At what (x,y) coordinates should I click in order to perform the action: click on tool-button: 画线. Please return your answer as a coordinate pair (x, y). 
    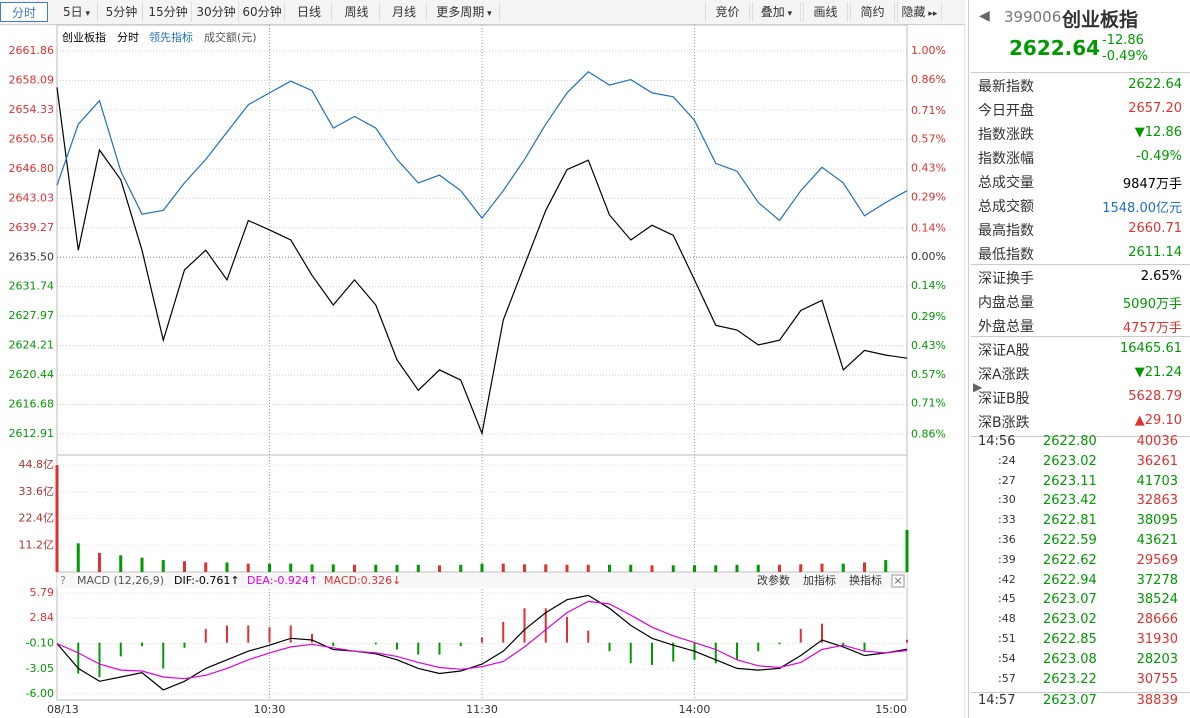
    Looking at the image, I should click on (825, 12).